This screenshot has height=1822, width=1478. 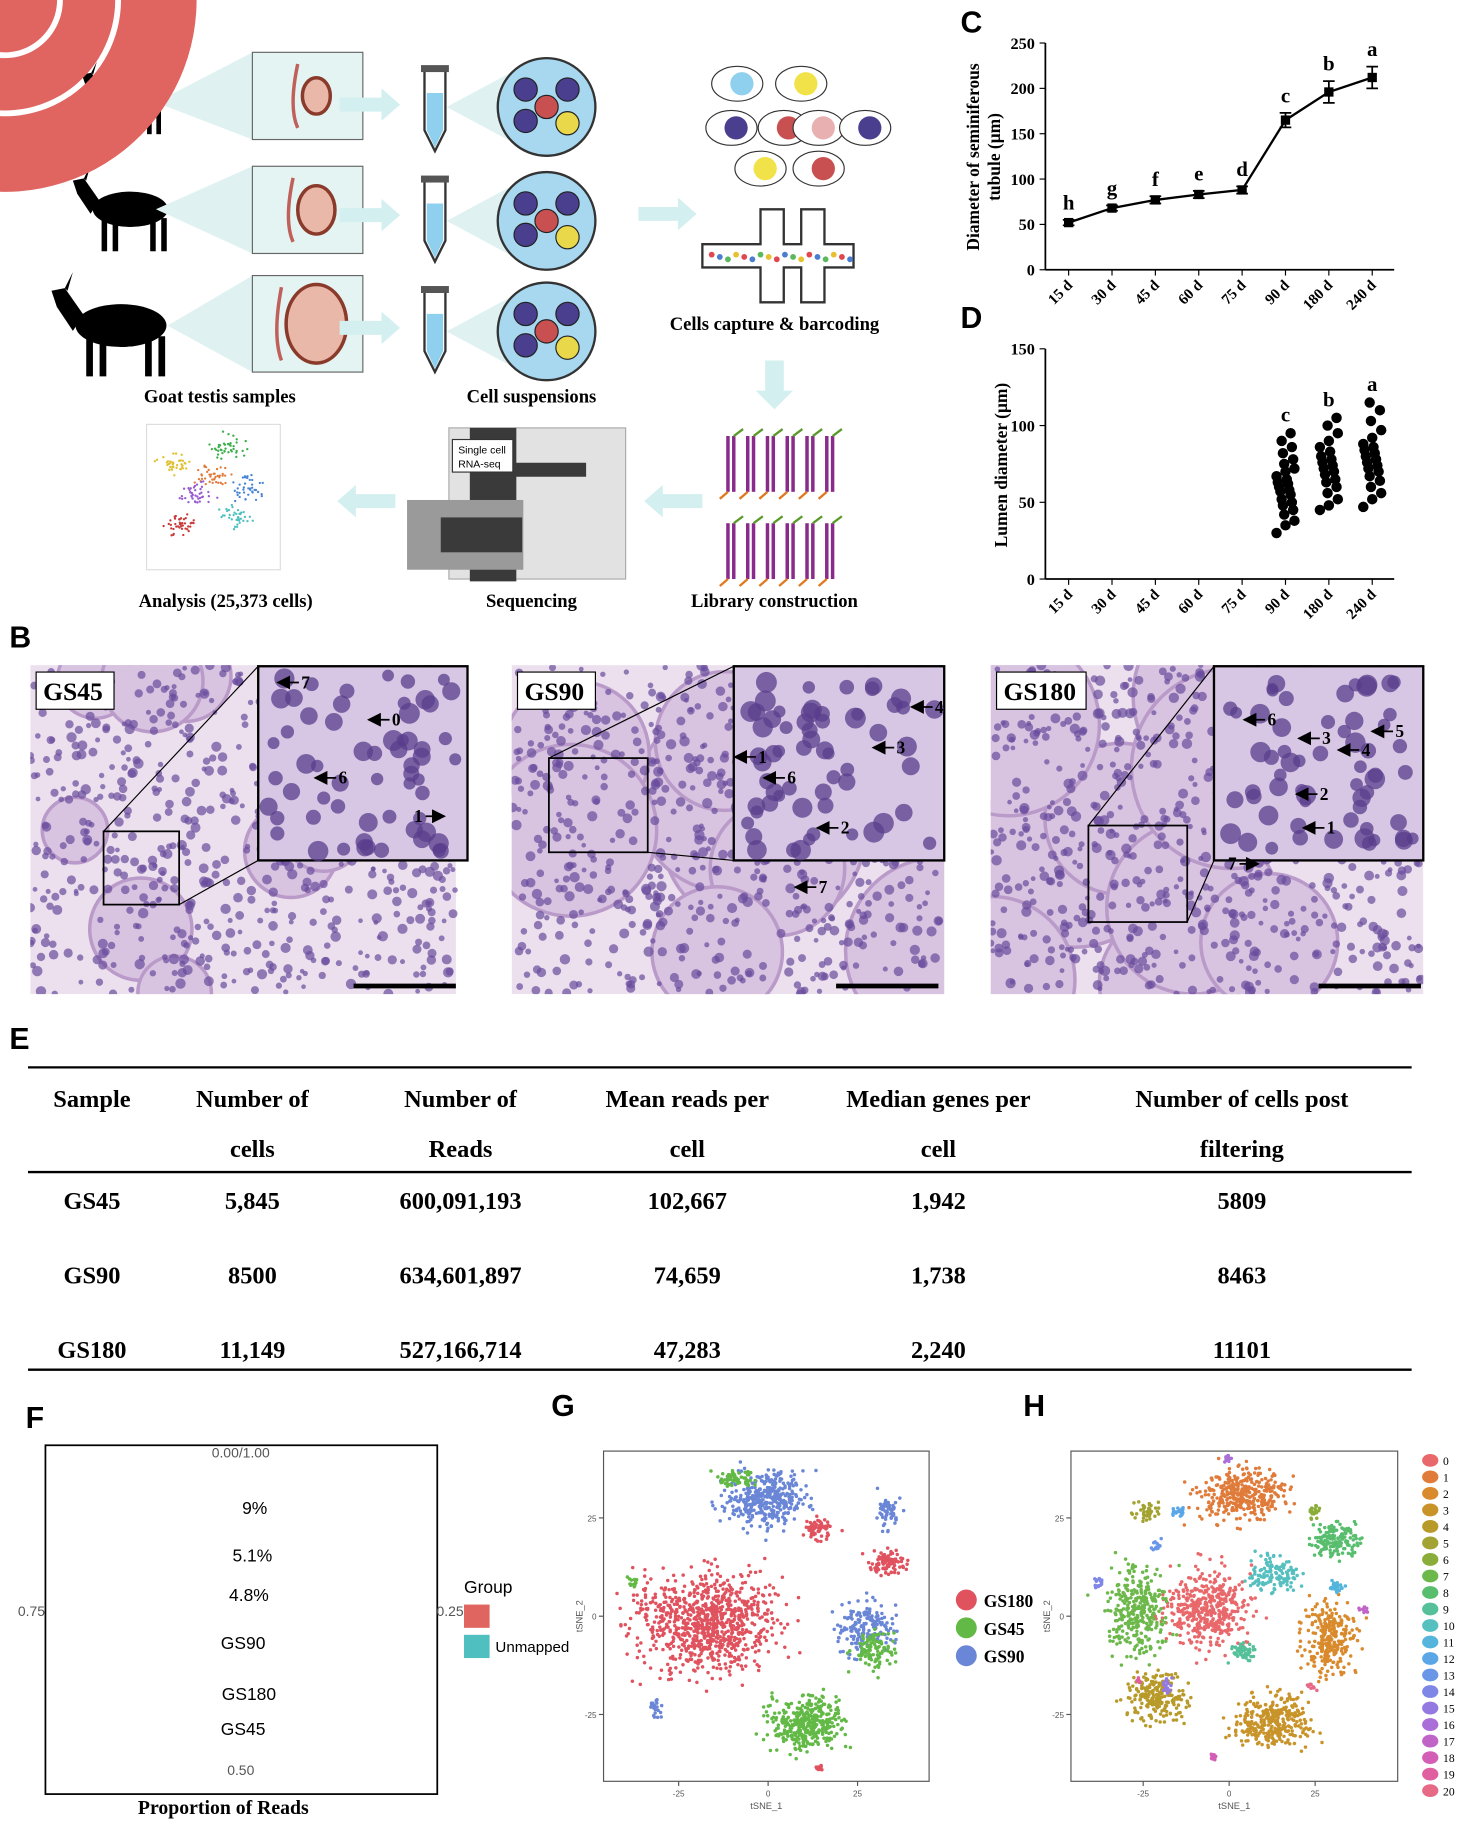 What do you see at coordinates (1285, 525) in the screenshot?
I see `point` at bounding box center [1285, 525].